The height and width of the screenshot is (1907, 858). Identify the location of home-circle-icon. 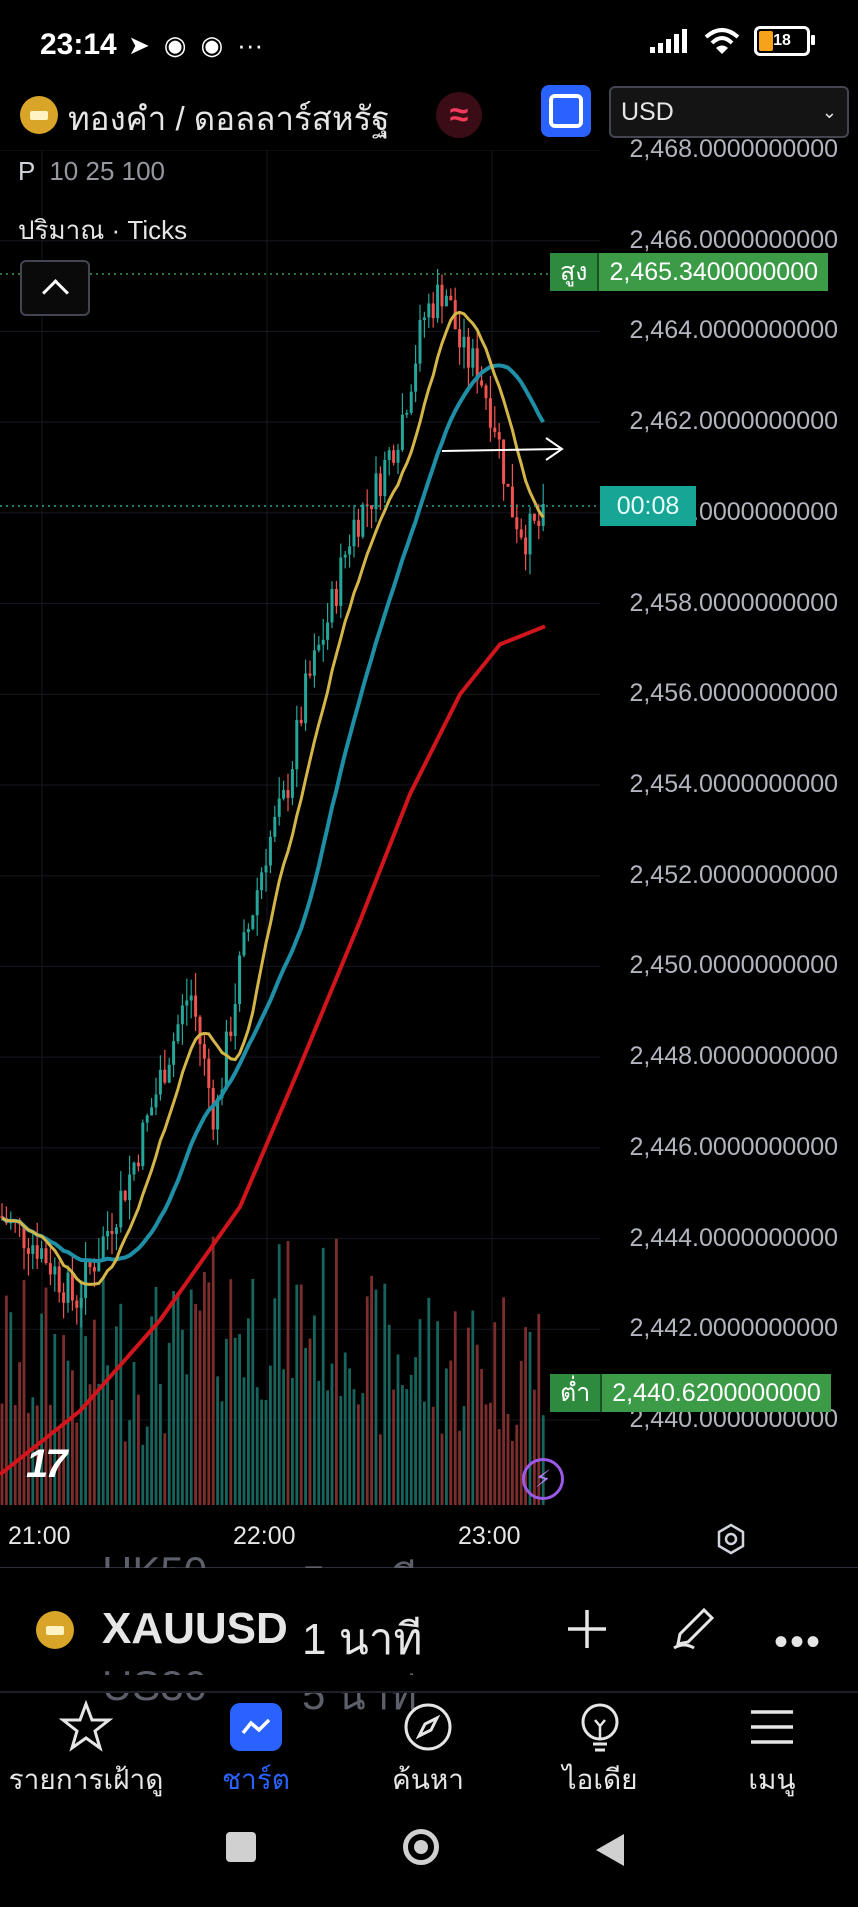
(421, 1847).